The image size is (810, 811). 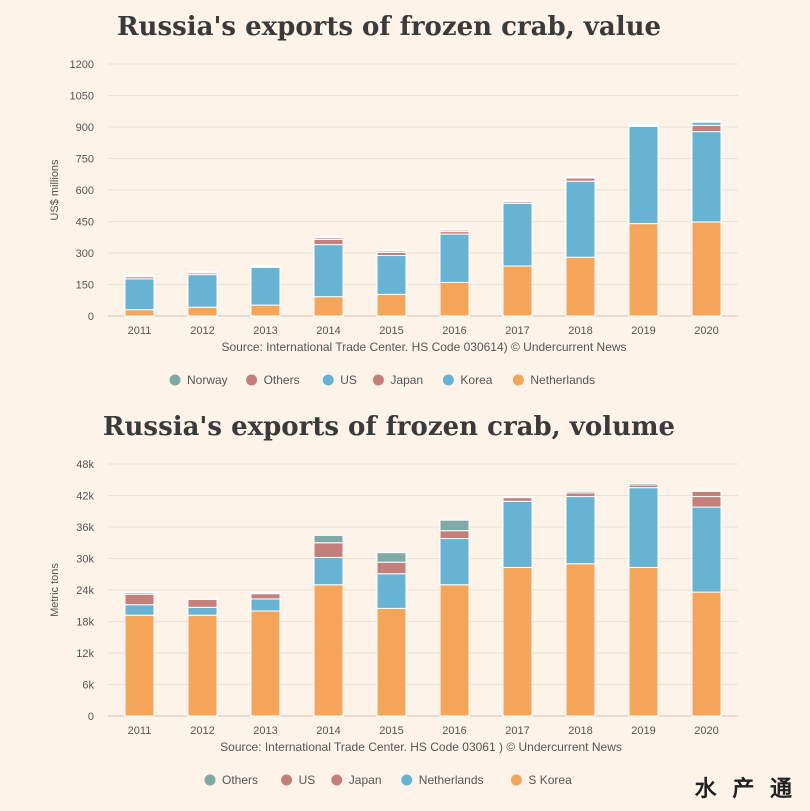 I want to click on y-tick-label: 36k, so click(x=85, y=528).